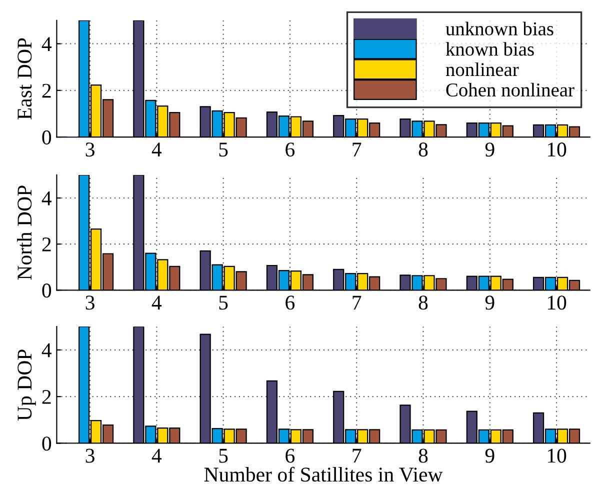 The width and height of the screenshot is (597, 486). I want to click on y-axis-title: East DOP, so click(25, 79).